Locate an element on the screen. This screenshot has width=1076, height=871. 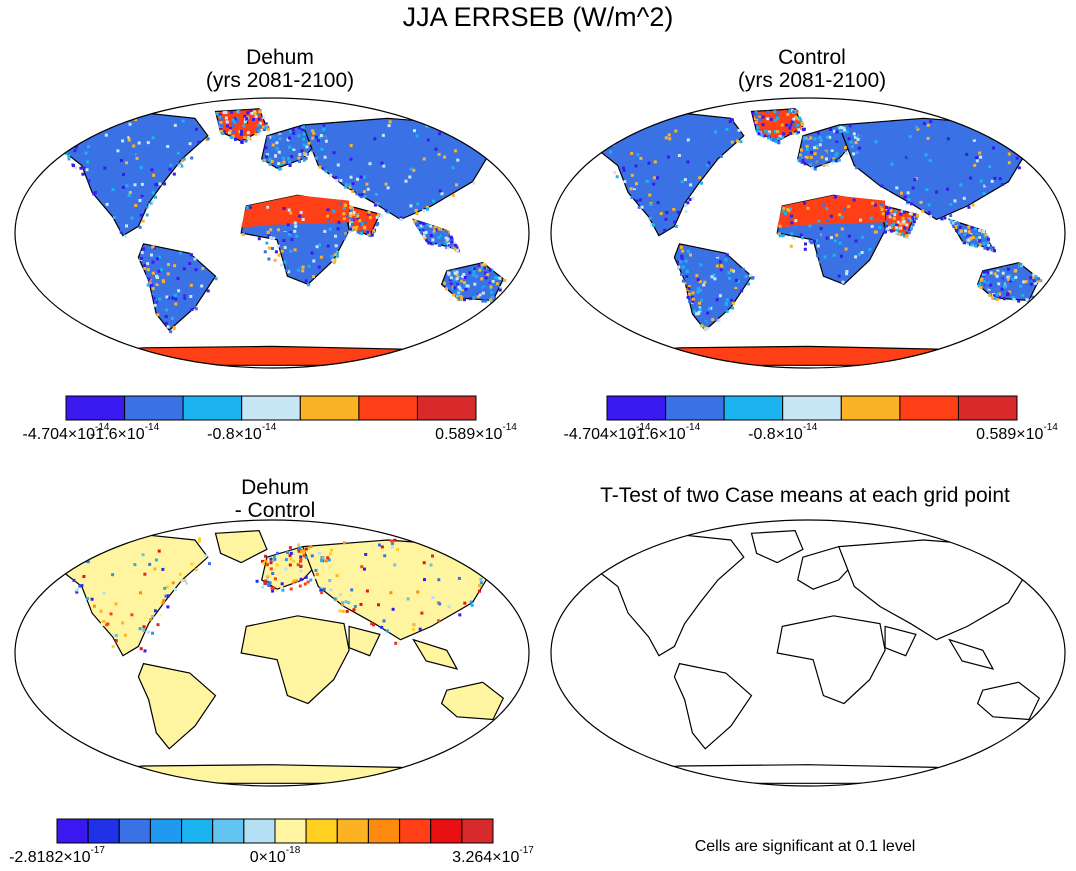
continent-antarctica is located at coordinates (808, 774).